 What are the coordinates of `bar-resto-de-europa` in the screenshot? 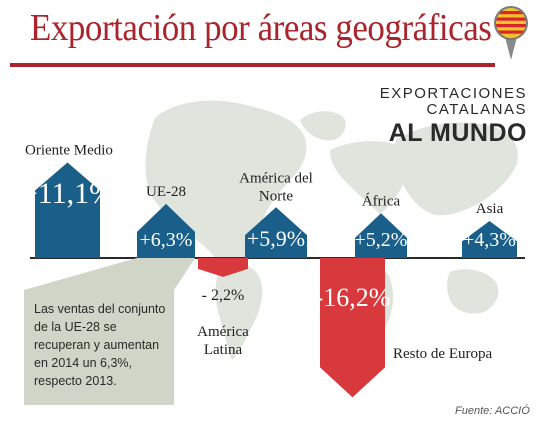 It's located at (352, 328).